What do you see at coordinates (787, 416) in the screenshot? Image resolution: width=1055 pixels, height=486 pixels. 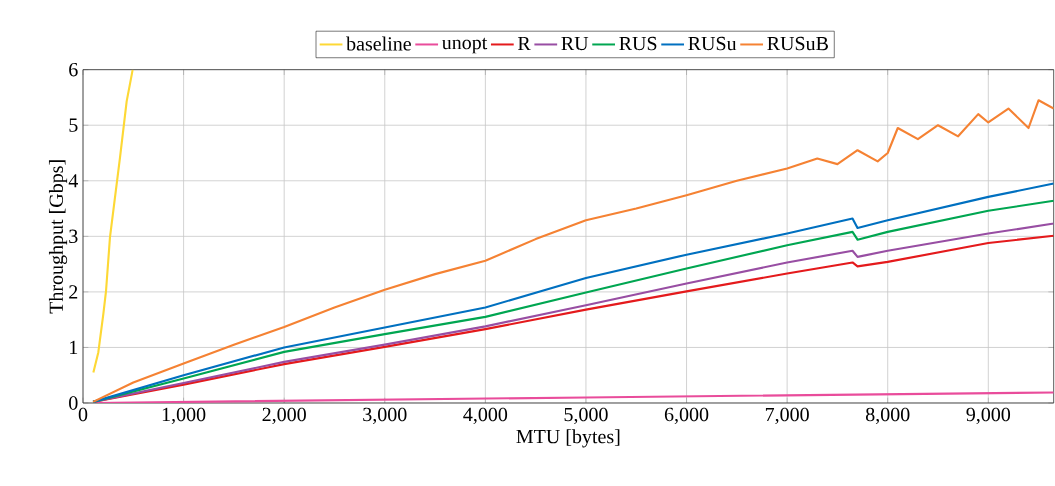 I see `x-tick-label: 7,000` at bounding box center [787, 416].